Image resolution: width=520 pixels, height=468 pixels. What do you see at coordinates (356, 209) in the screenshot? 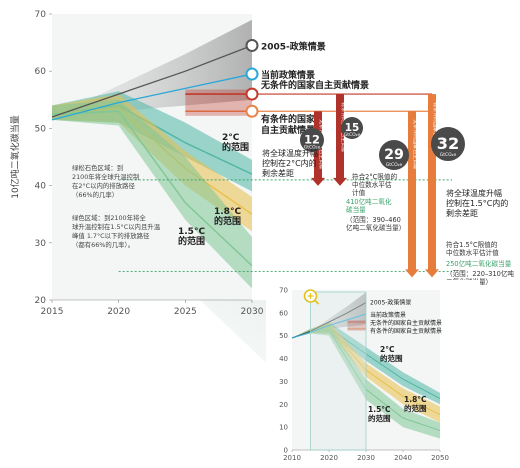
I see `green-note-2c-line-2: 碳当量` at bounding box center [356, 209].